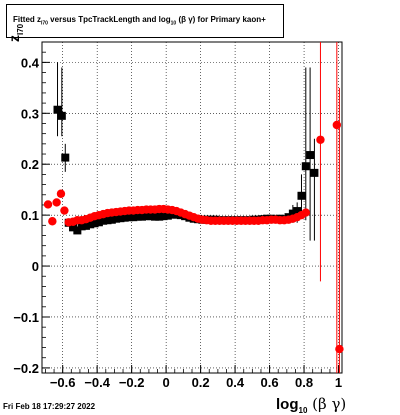 The height and width of the screenshot is (415, 400). What do you see at coordinates (304, 382) in the screenshot?
I see `x-tick-label: 0.8` at bounding box center [304, 382].